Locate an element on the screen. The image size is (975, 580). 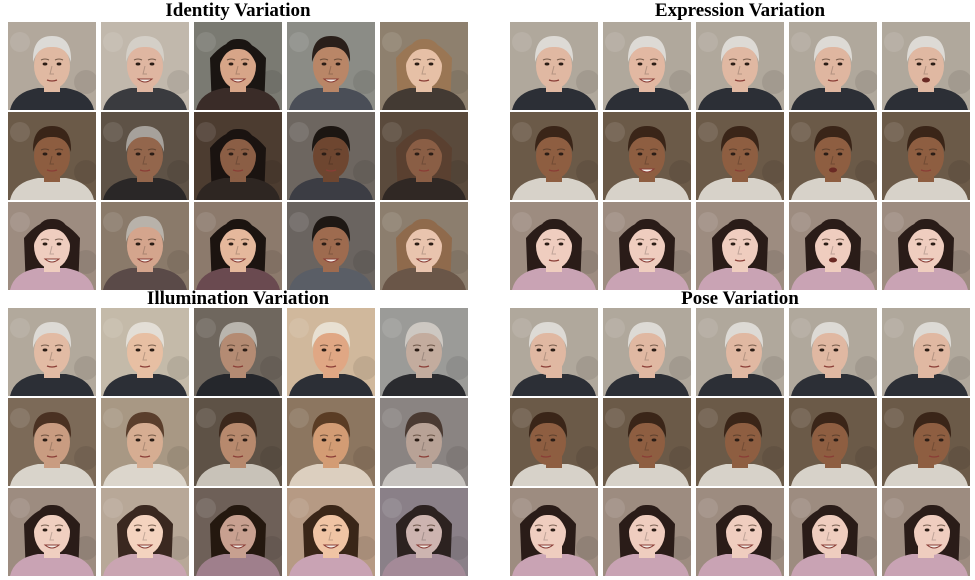
panel-title: Identity Variation is located at coordinates (238, 10).